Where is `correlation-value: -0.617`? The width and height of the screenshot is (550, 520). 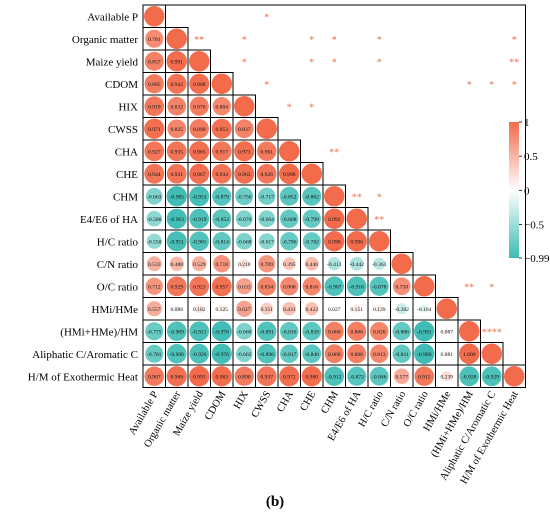 correlation-value: -0.617 is located at coordinates (267, 242).